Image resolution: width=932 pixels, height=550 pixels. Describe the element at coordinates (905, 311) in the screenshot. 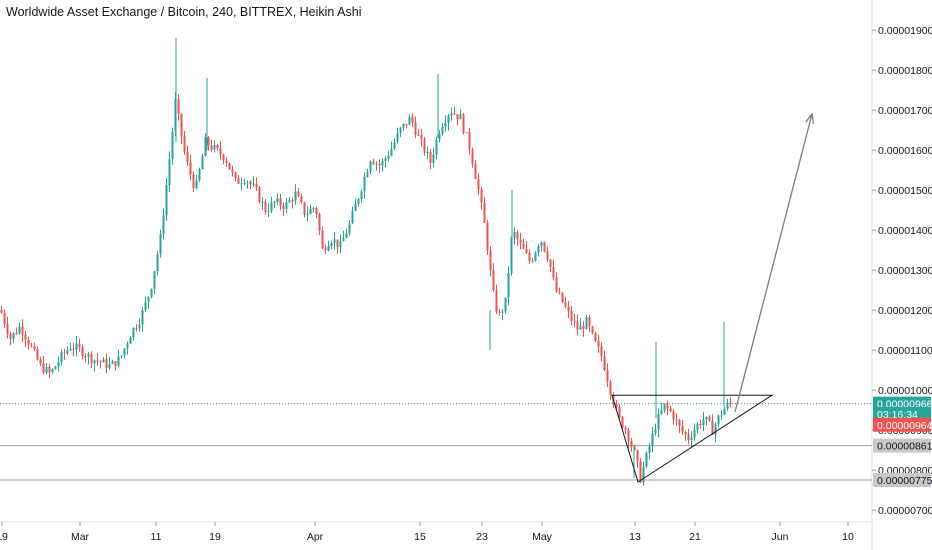

I see `y-tick-label: 0.00001200` at that location.